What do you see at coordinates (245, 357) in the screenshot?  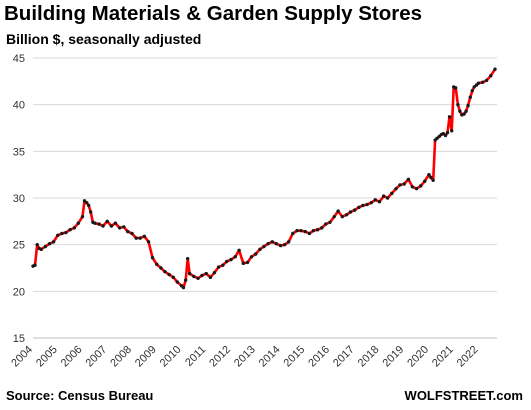 I see `x-tick-label: 2013` at bounding box center [245, 357].